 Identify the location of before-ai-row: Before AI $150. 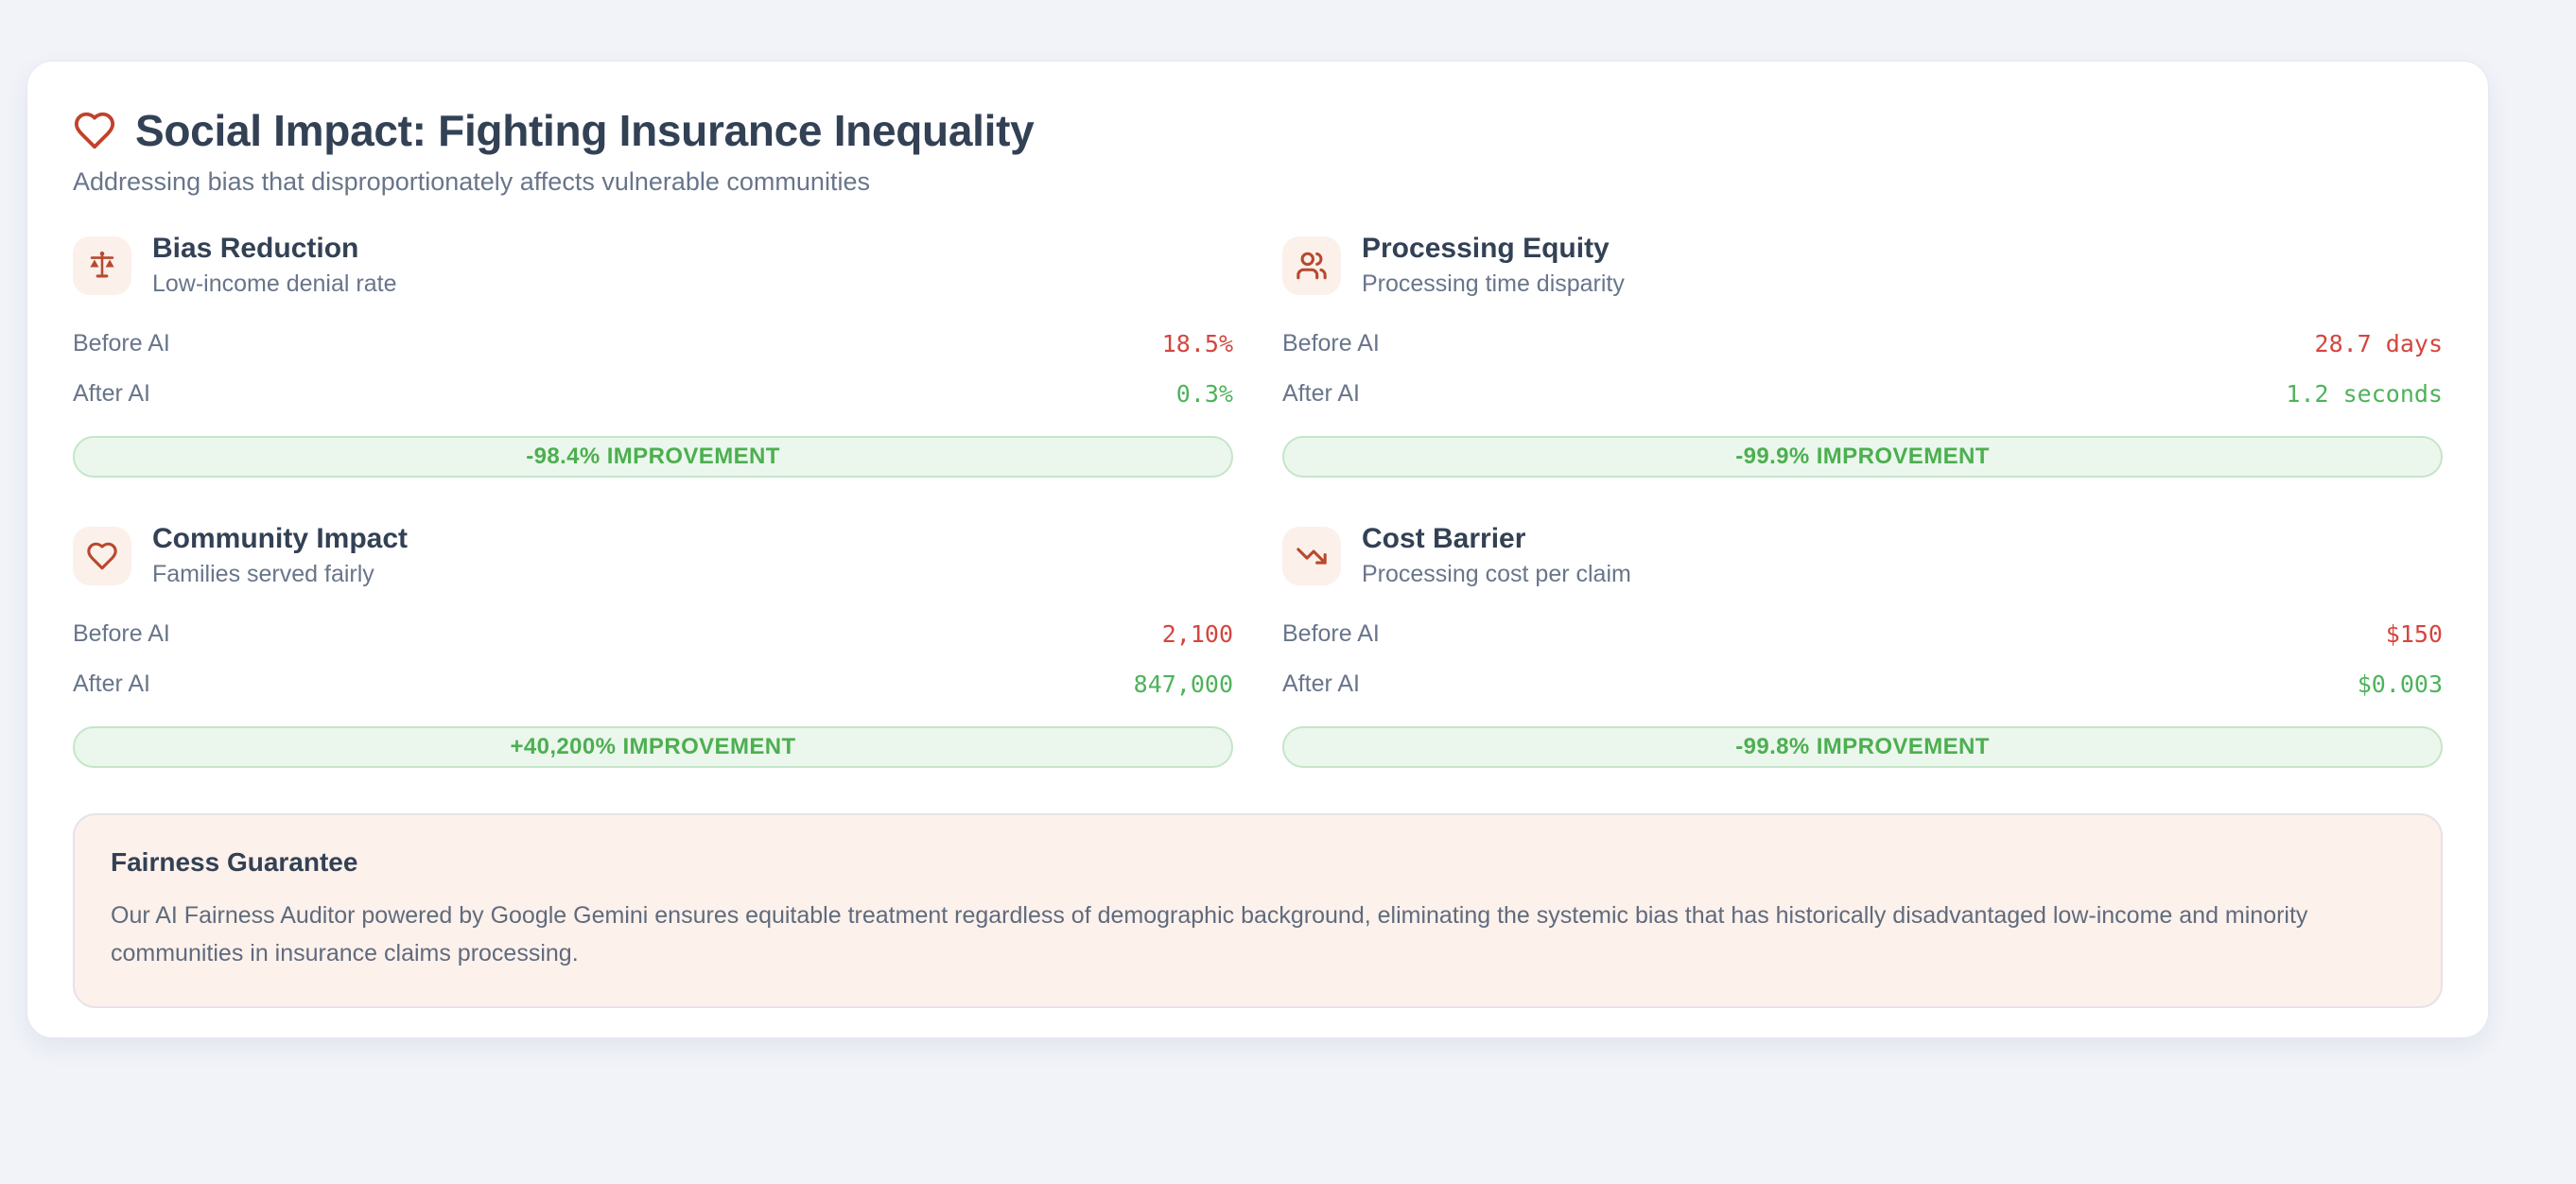
(1862, 634).